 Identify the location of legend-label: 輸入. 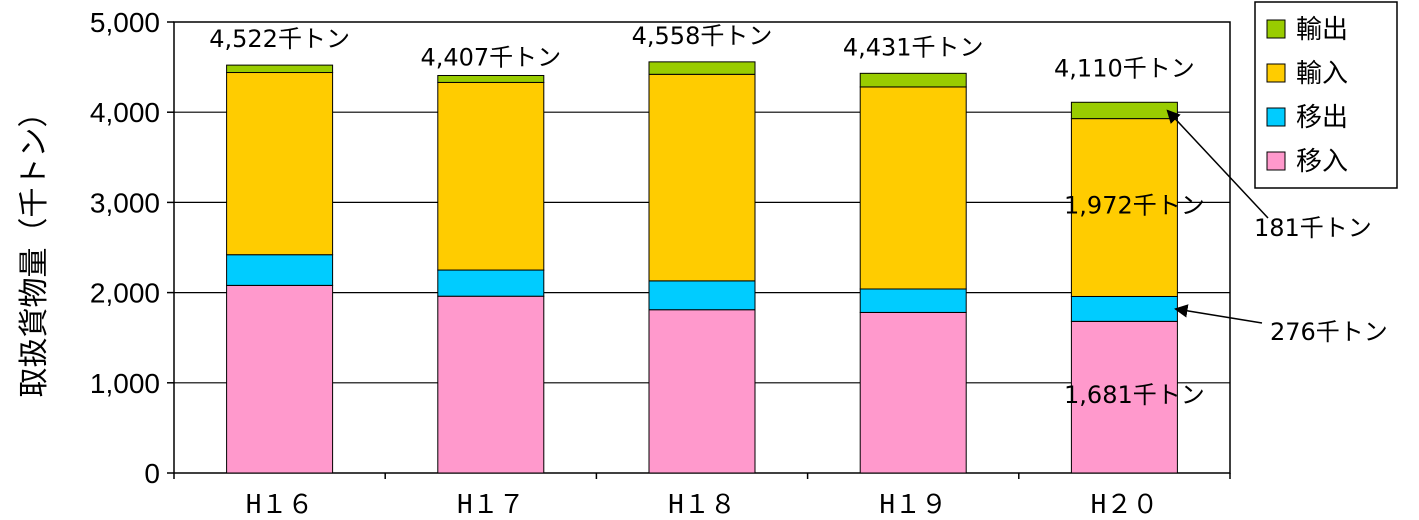
(1322, 74).